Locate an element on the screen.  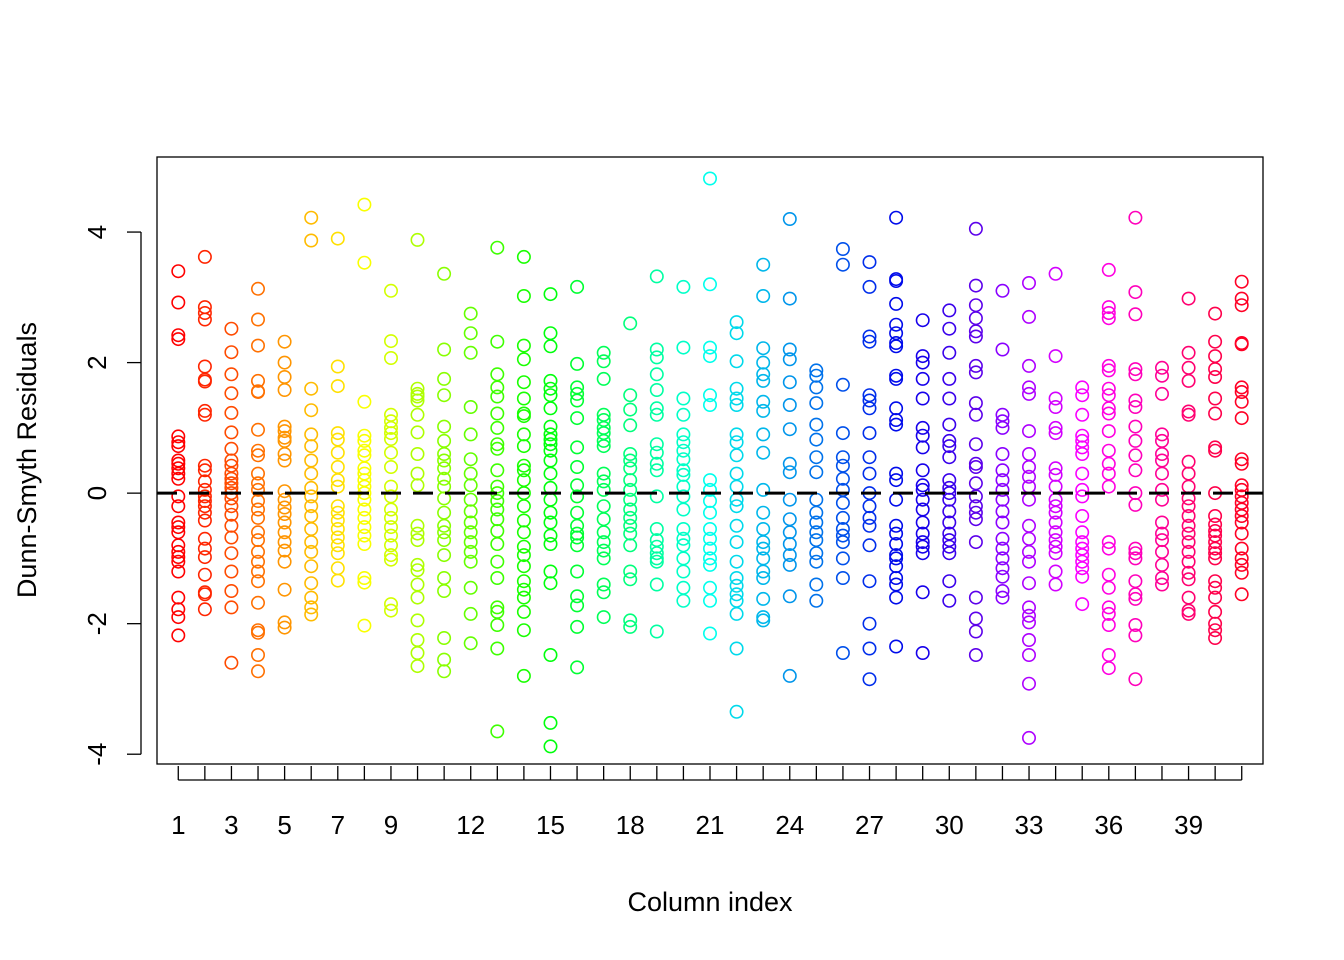
y-tick-label: -4 is located at coordinates (97, 754).